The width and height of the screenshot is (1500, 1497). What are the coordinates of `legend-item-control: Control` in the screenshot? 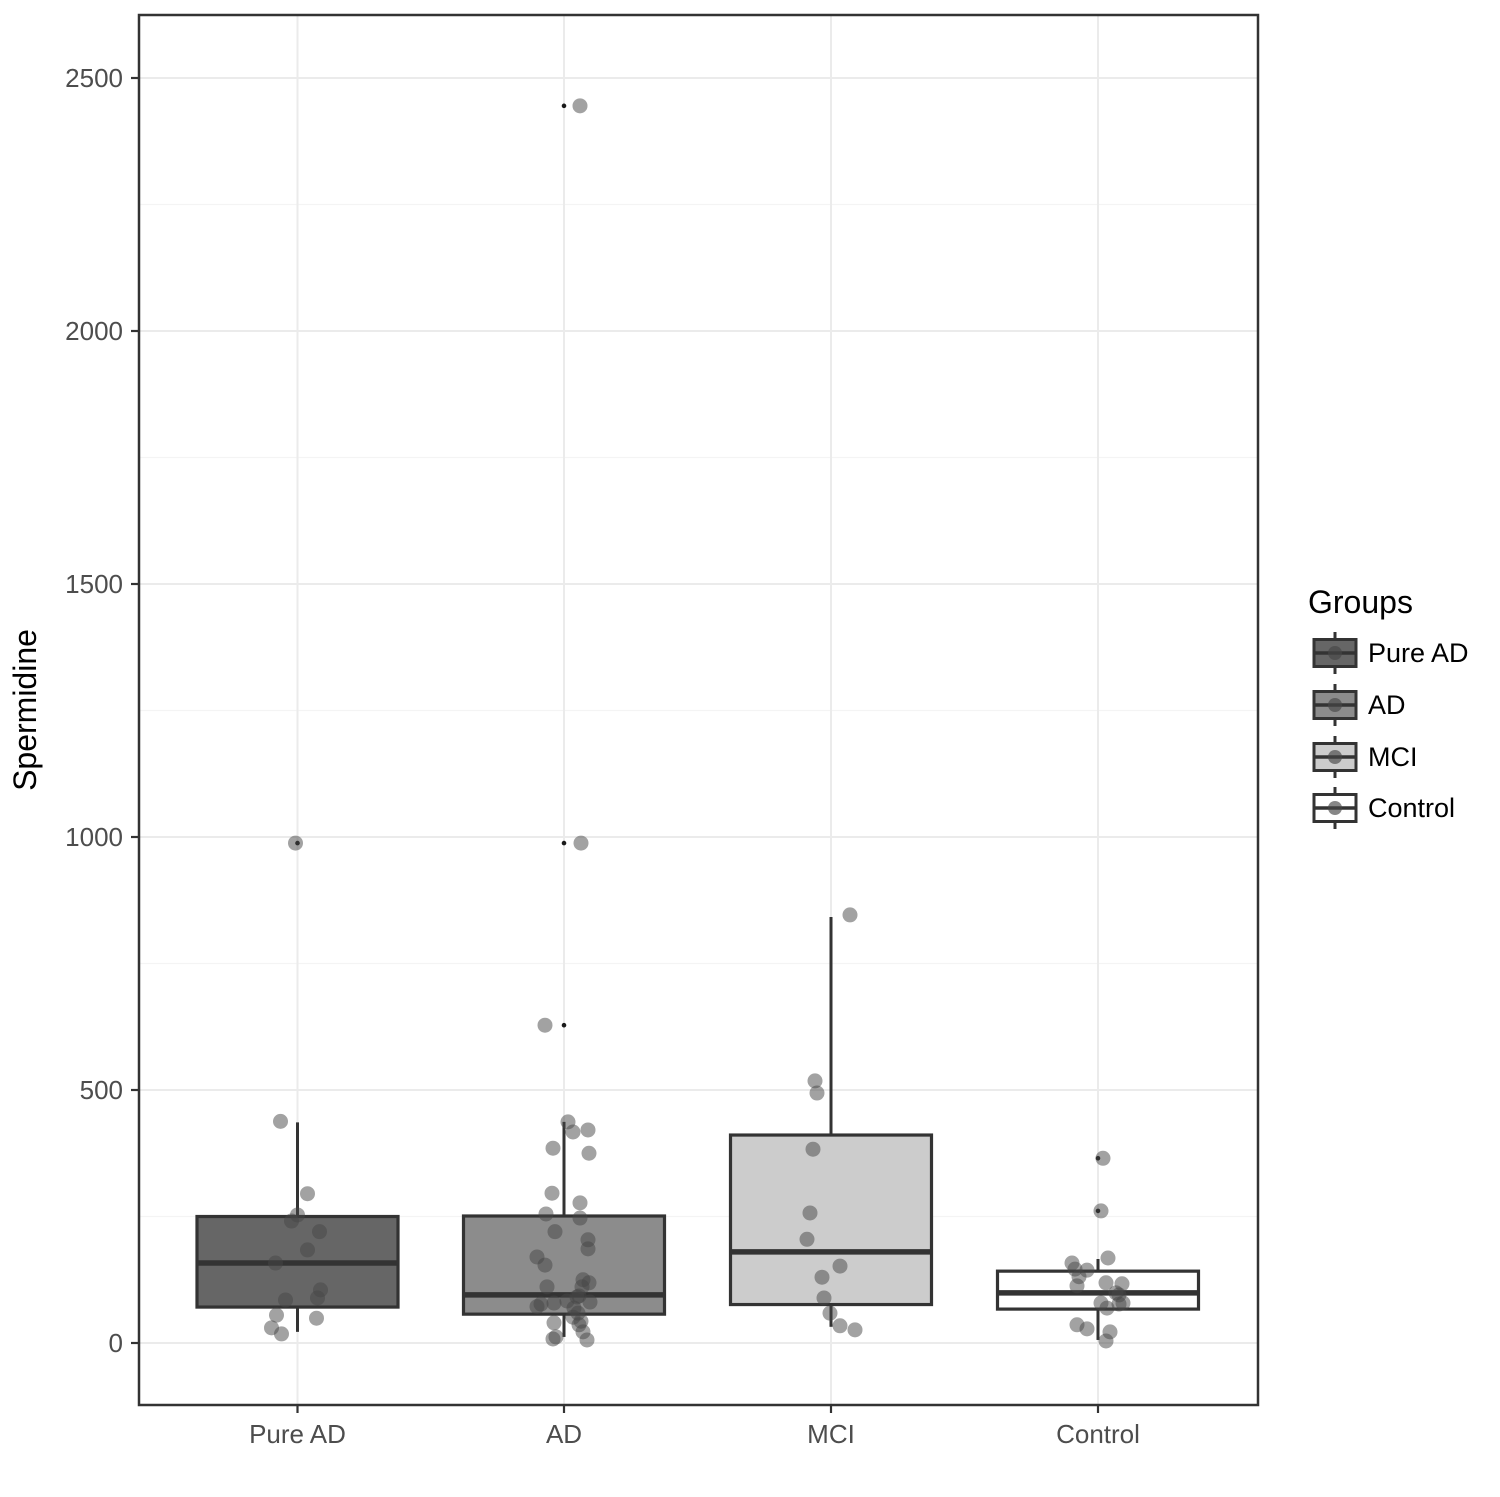 It's located at (1383, 808).